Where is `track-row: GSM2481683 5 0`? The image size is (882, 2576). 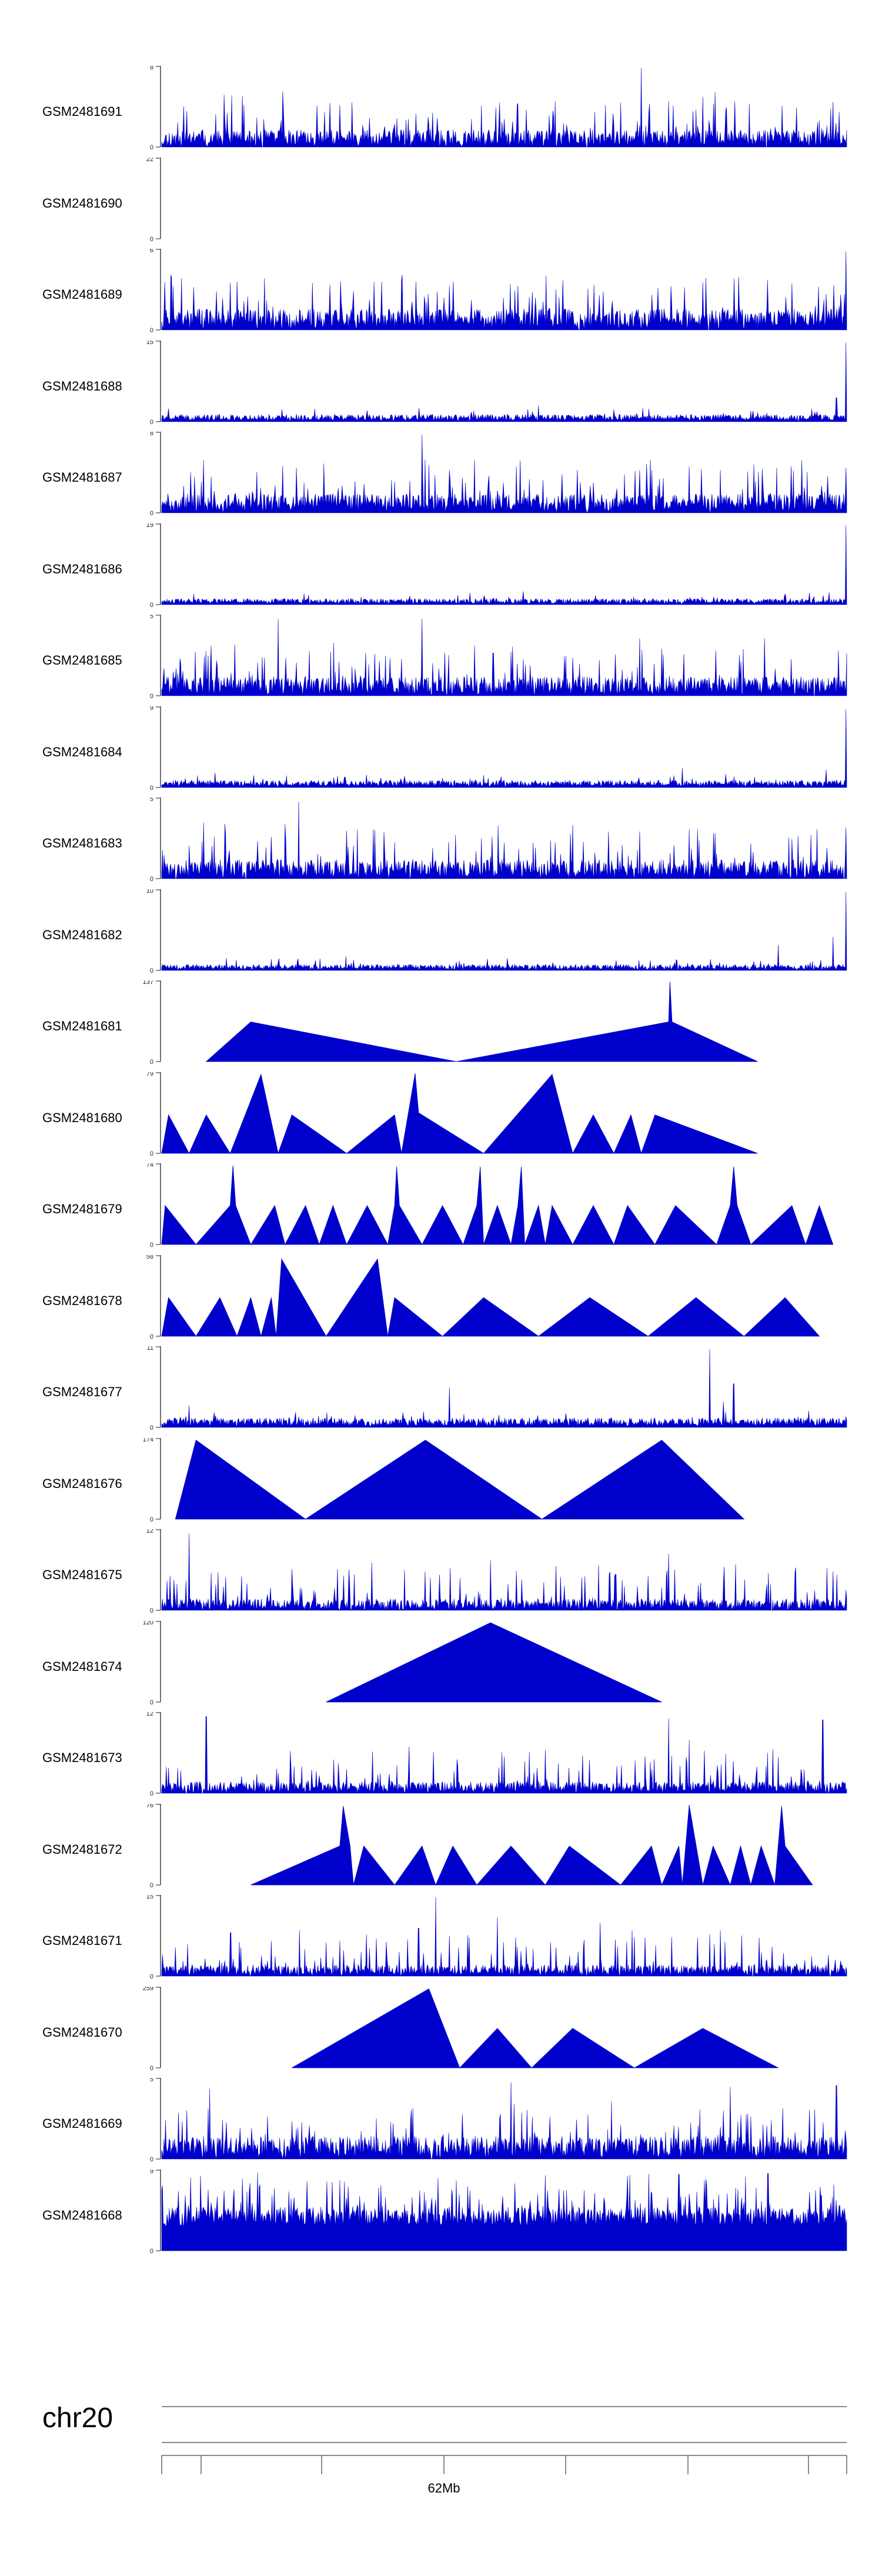
track-row: GSM2481683 5 0 is located at coordinates (441, 843).